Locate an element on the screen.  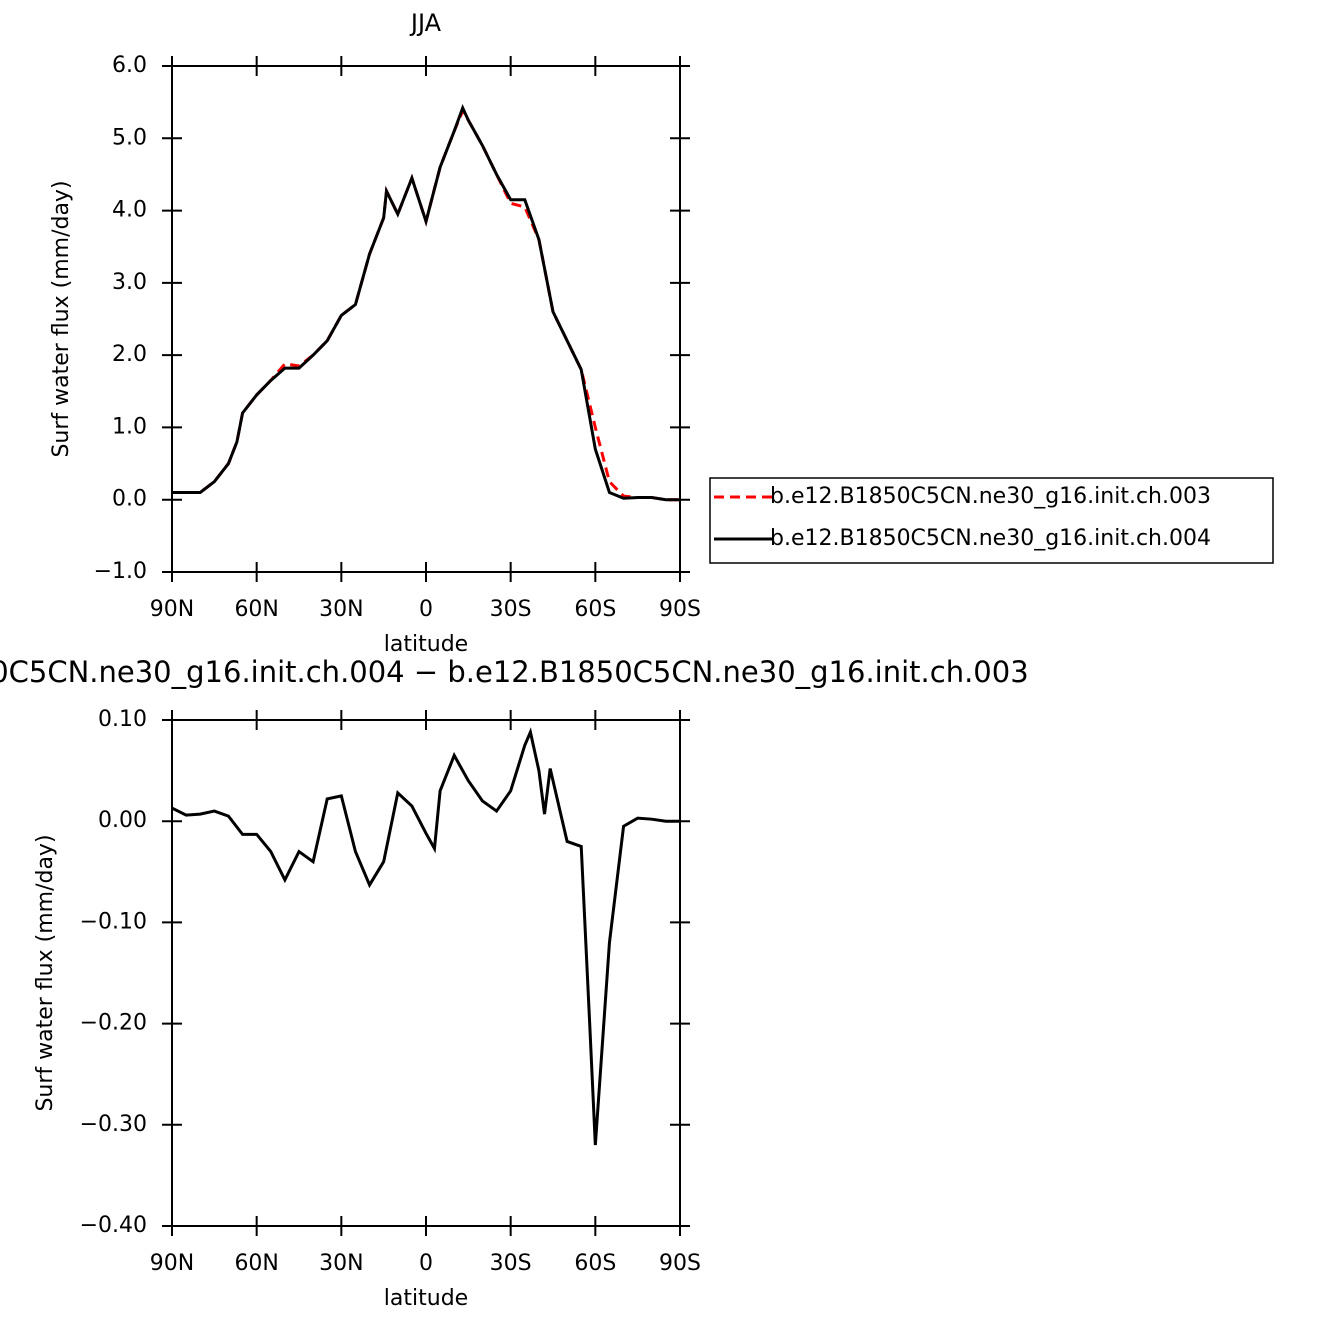
y-tick-label: −0.20 is located at coordinates (113, 1023).